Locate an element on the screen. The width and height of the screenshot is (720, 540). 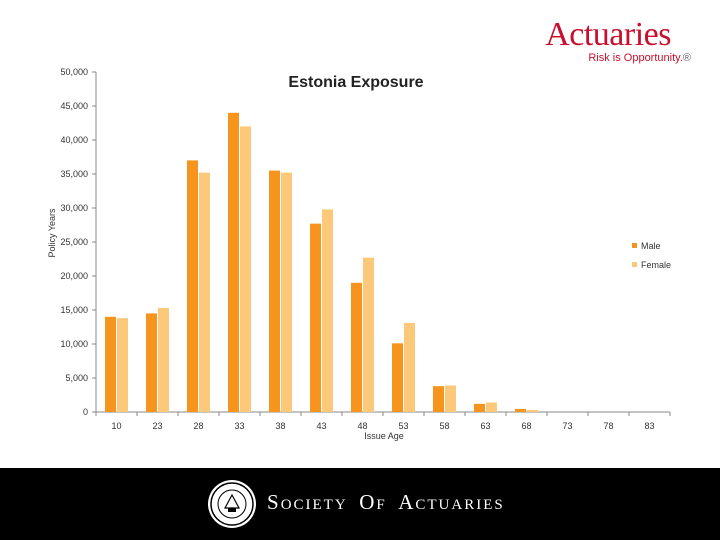
x-tick-label: 33 is located at coordinates (239, 426).